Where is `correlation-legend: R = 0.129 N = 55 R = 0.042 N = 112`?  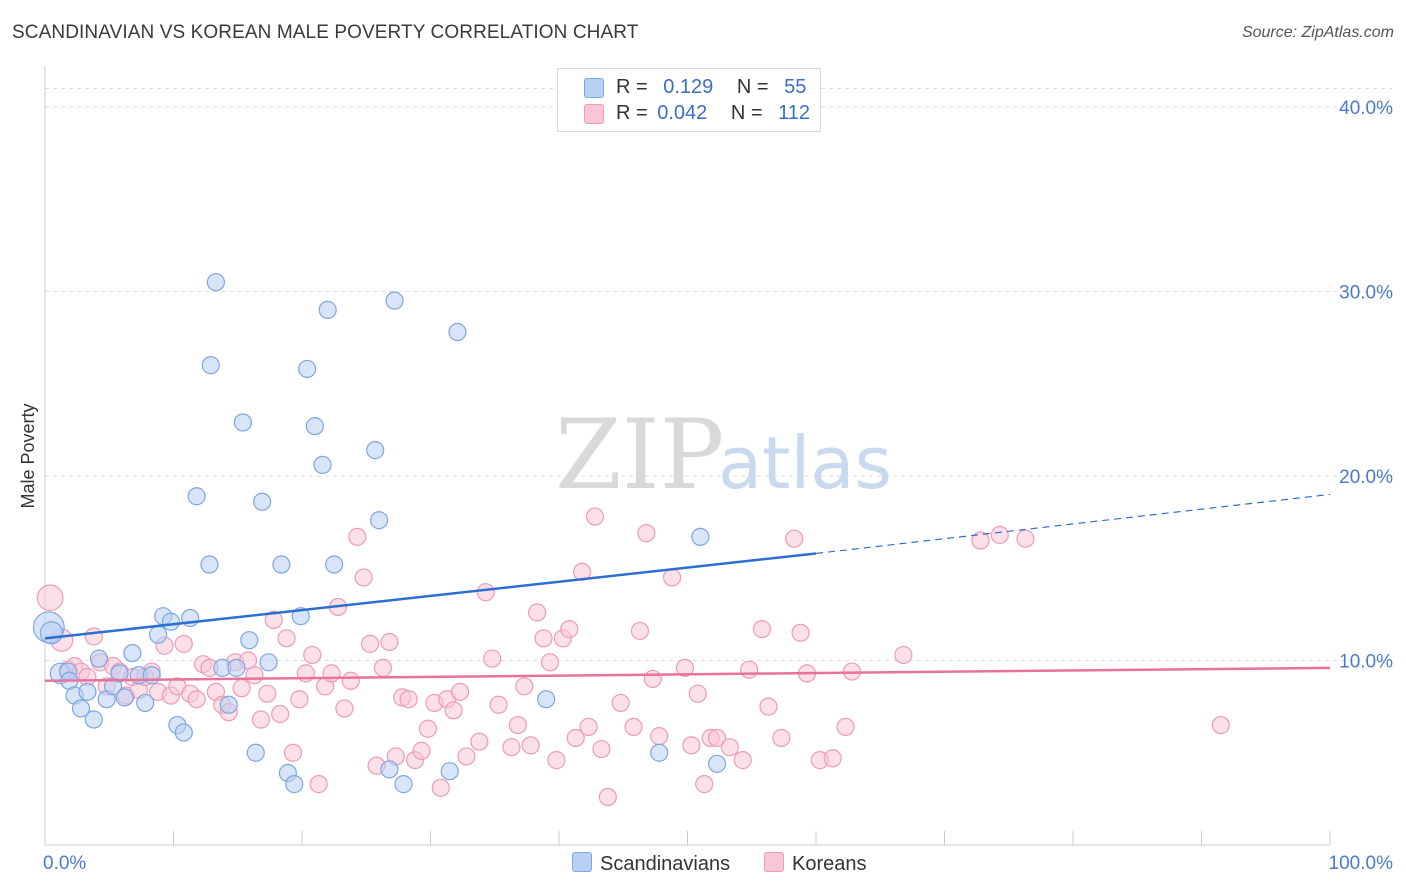
correlation-legend: R = 0.129 N = 55 R = 0.042 N = 112 is located at coordinates (689, 100).